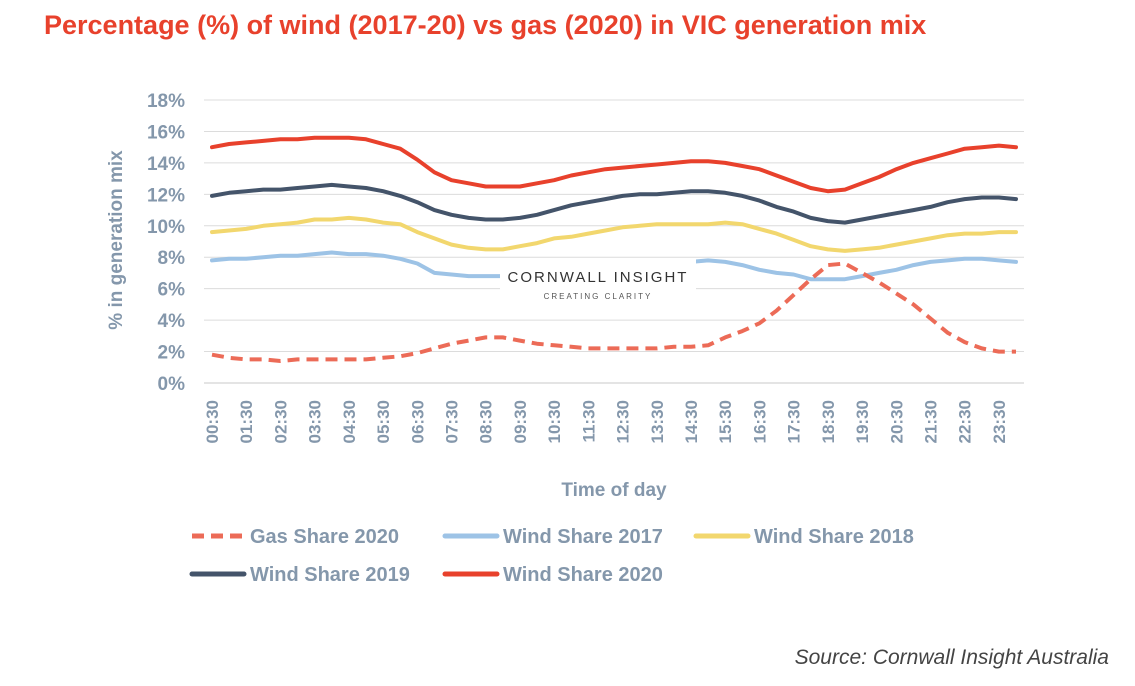 The width and height of the screenshot is (1135, 686). What do you see at coordinates (116, 240) in the screenshot?
I see `y-axis-label: % in generation mix` at bounding box center [116, 240].